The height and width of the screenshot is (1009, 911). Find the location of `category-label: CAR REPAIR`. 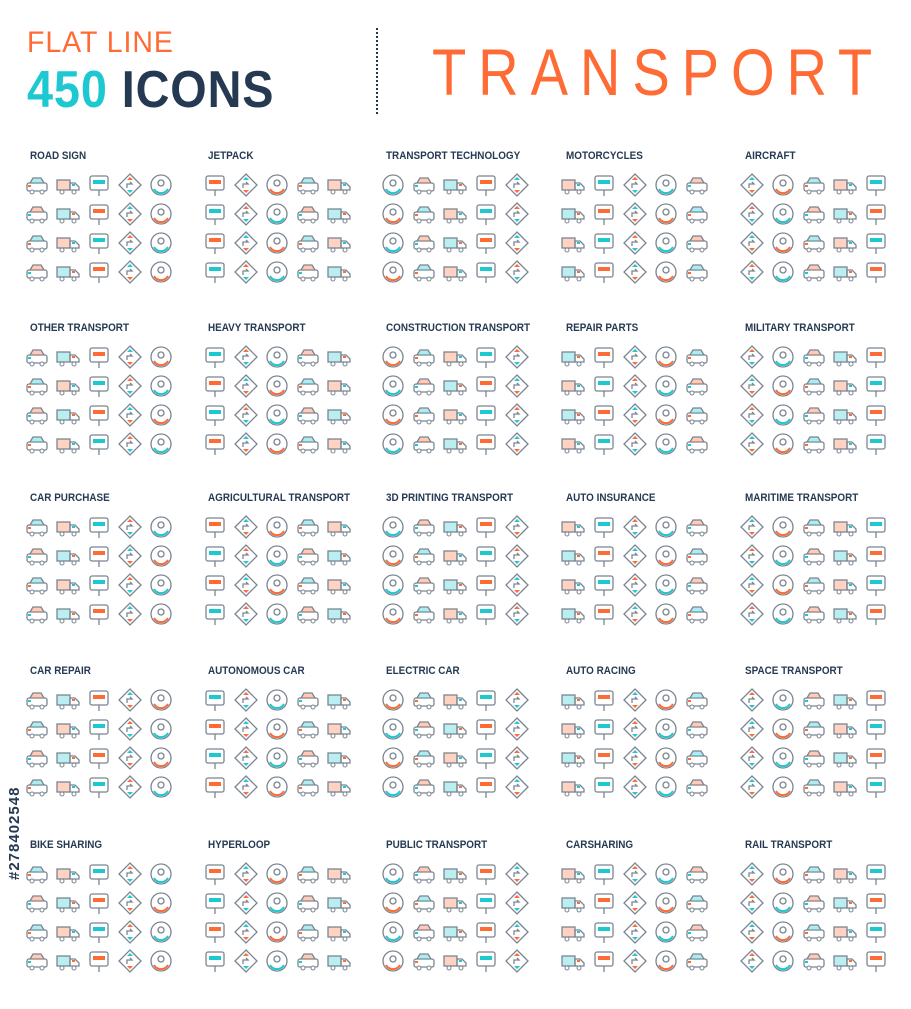

category-label: CAR REPAIR is located at coordinates (60, 671).